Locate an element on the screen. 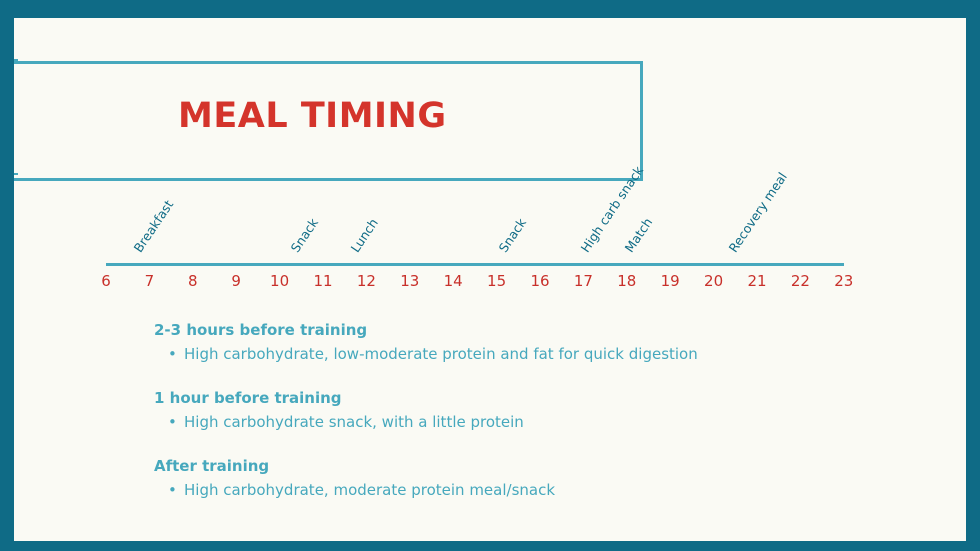  hour-tick-label: 15 is located at coordinates (497, 281).